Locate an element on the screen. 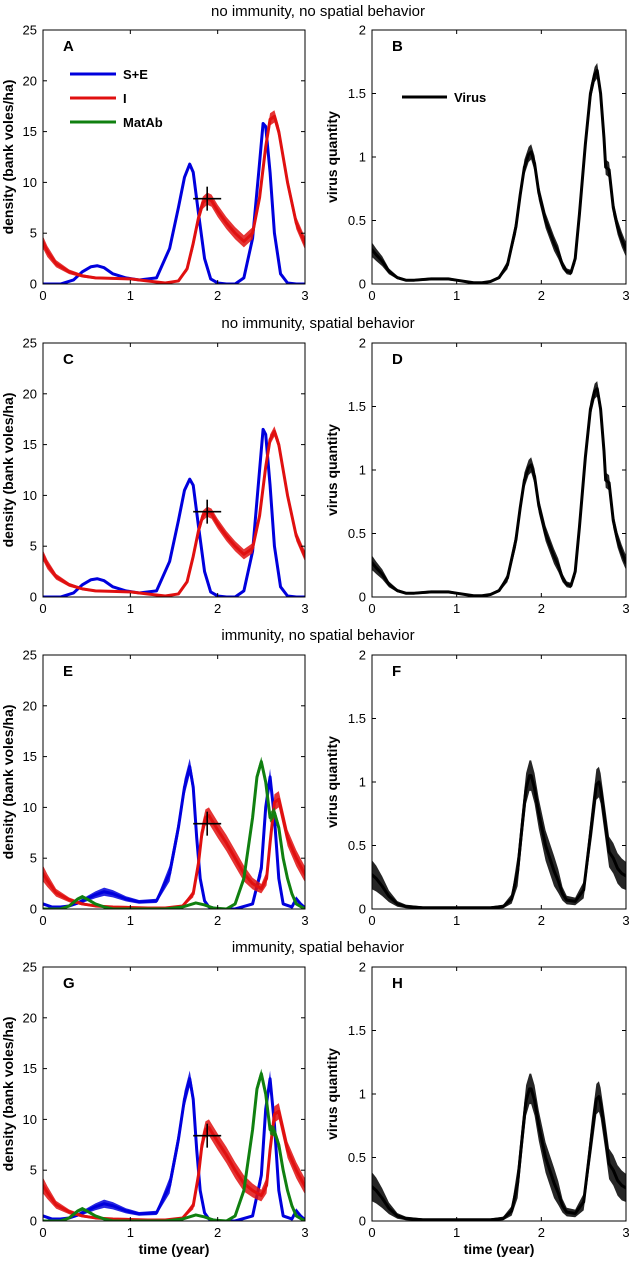 The height and width of the screenshot is (1272, 636). panel-d: 0 1 2 3 0 0.5 1 1.5 2 virus quantity D is located at coordinates (477, 476).